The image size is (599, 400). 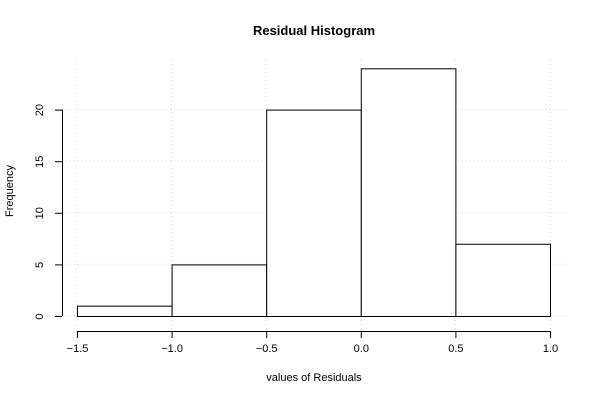 I want to click on y-tick-label: 5, so click(x=40, y=265).